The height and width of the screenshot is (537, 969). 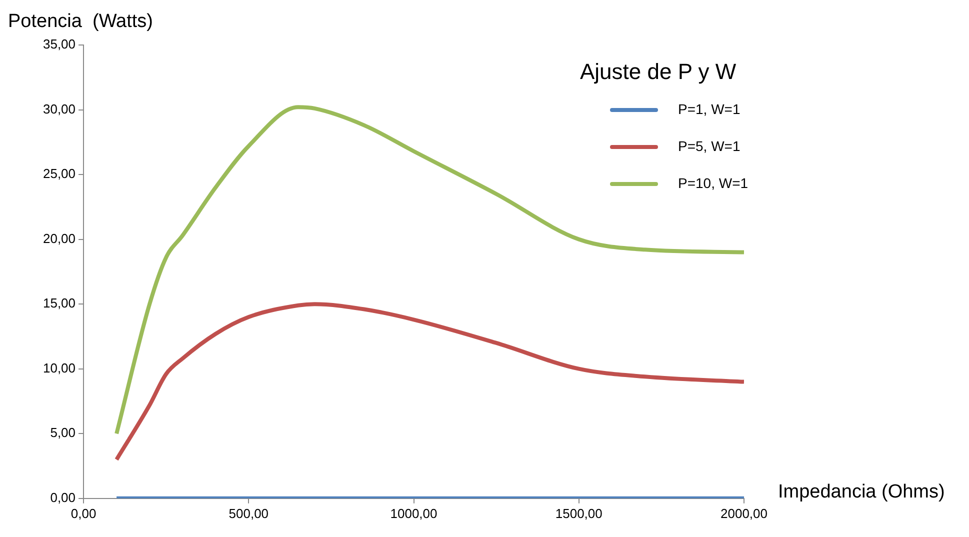 I want to click on legend-title: Ajuste de P y W, so click(x=658, y=71).